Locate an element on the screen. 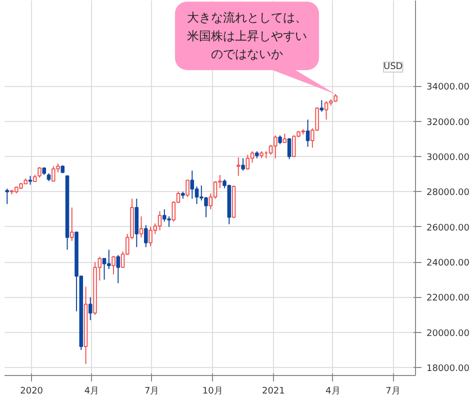 Image resolution: width=472 pixels, height=399 pixels. y-tick-label: 20000.00 is located at coordinates (448, 333).